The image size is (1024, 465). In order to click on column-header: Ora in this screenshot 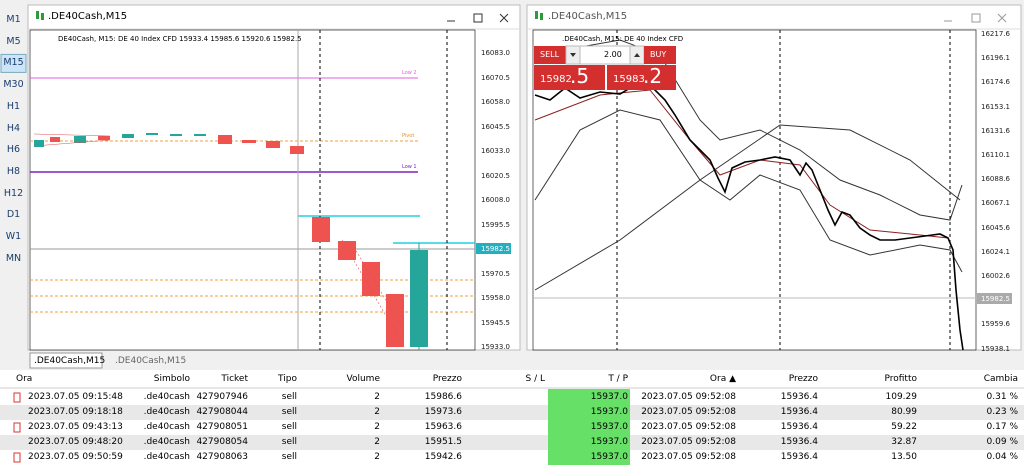, I will do `click(24, 379)`.